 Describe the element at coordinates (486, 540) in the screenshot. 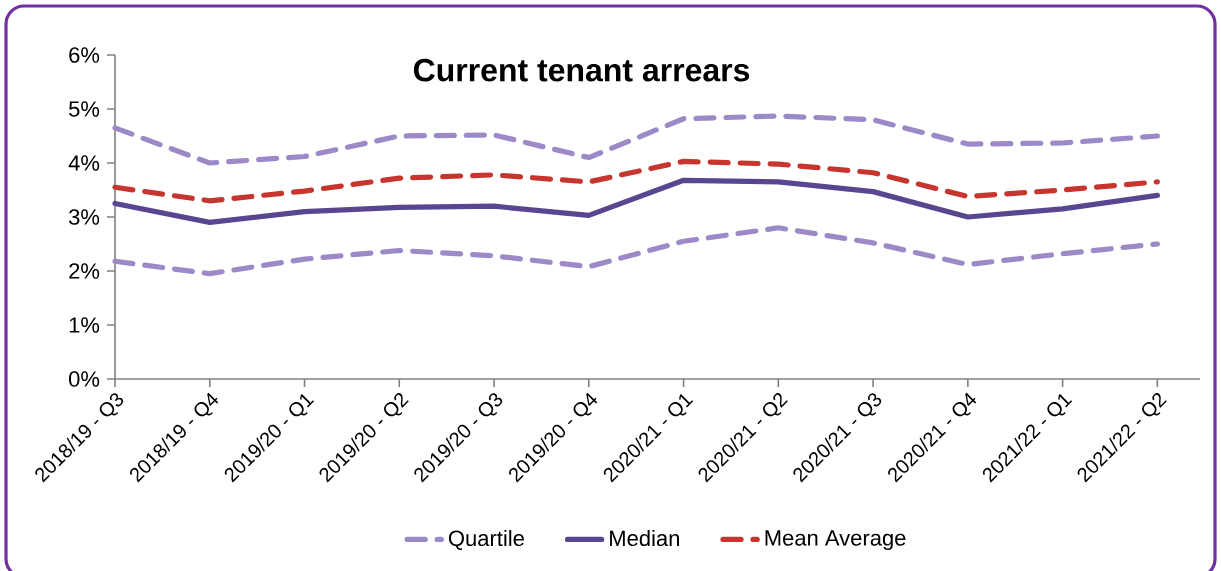

I see `legend-label: Quartile` at that location.